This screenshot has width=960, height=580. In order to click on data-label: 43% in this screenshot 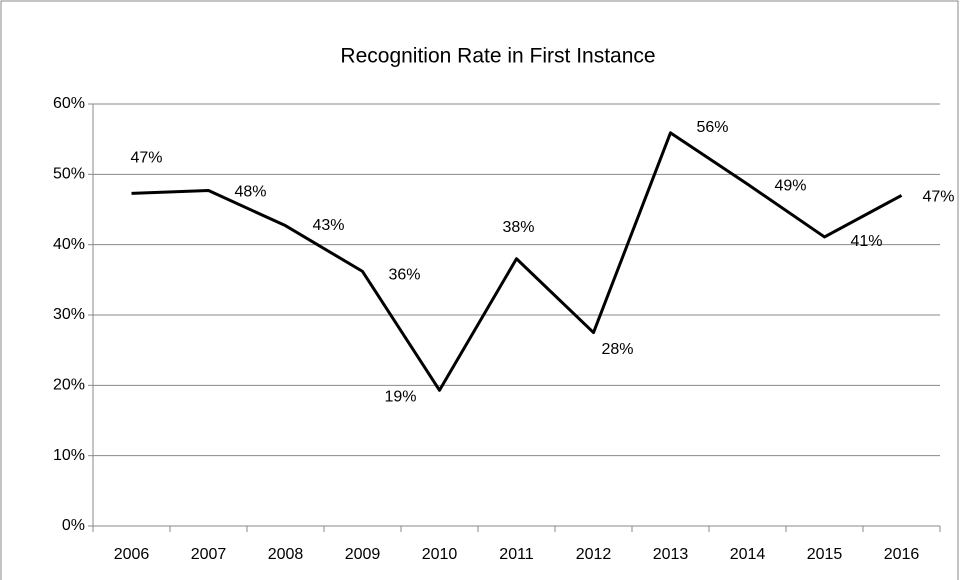, I will do `click(328, 225)`.